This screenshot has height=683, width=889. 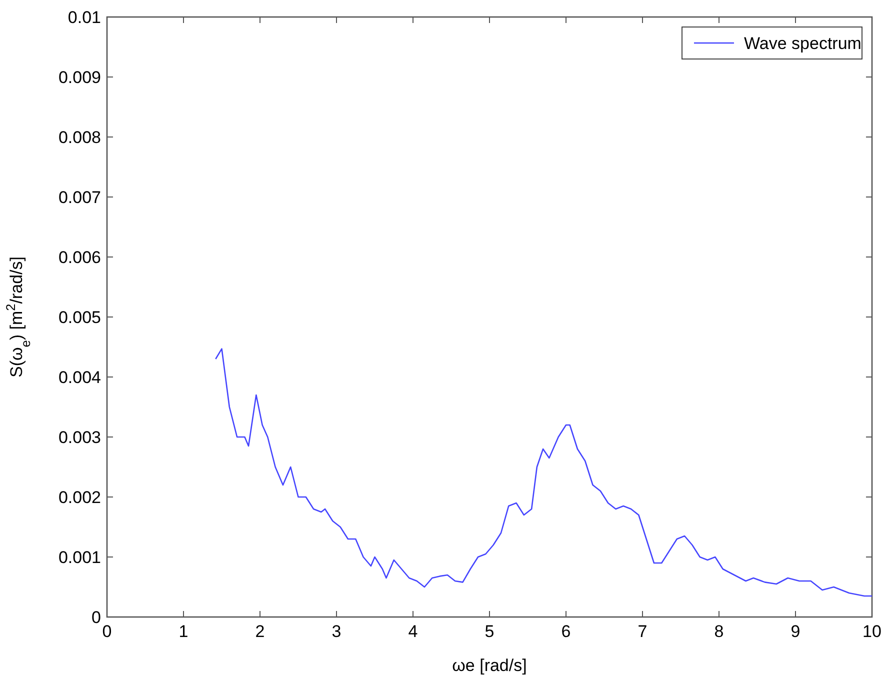 What do you see at coordinates (489, 631) in the screenshot?
I see `x-tick-label: 5` at bounding box center [489, 631].